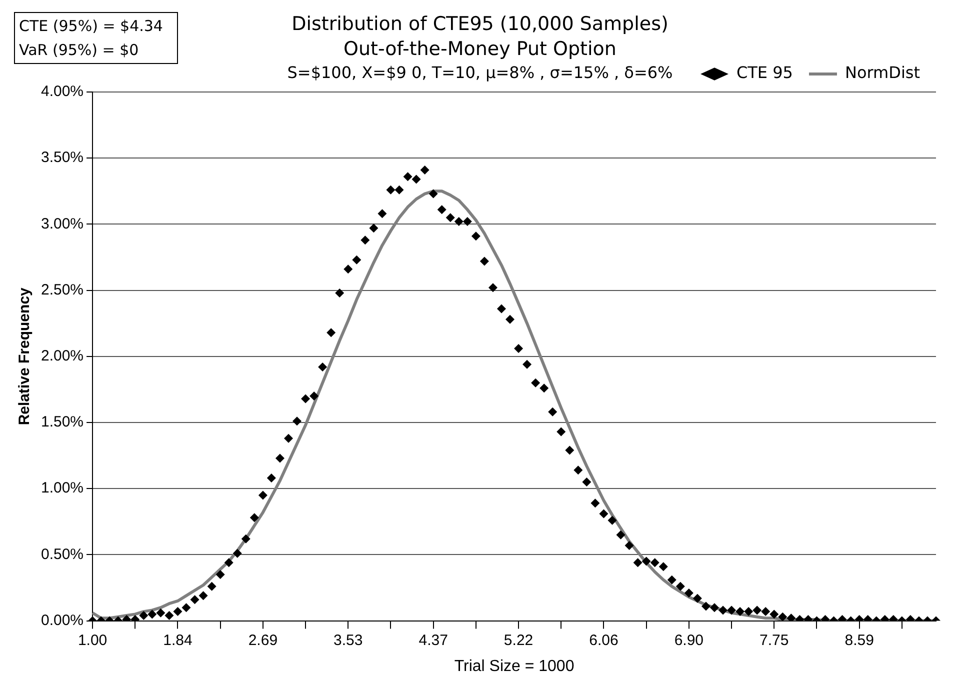  What do you see at coordinates (62, 488) in the screenshot?
I see `y-tick-label: 1.00%` at bounding box center [62, 488].